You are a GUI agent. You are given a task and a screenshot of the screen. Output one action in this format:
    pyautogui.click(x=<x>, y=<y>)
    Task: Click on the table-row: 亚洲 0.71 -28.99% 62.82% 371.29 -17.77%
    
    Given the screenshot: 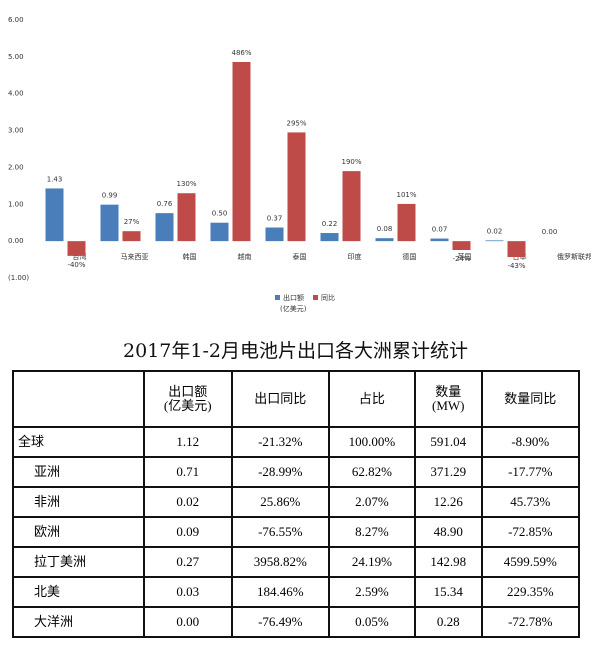 What is the action you would take?
    pyautogui.click(x=296, y=472)
    